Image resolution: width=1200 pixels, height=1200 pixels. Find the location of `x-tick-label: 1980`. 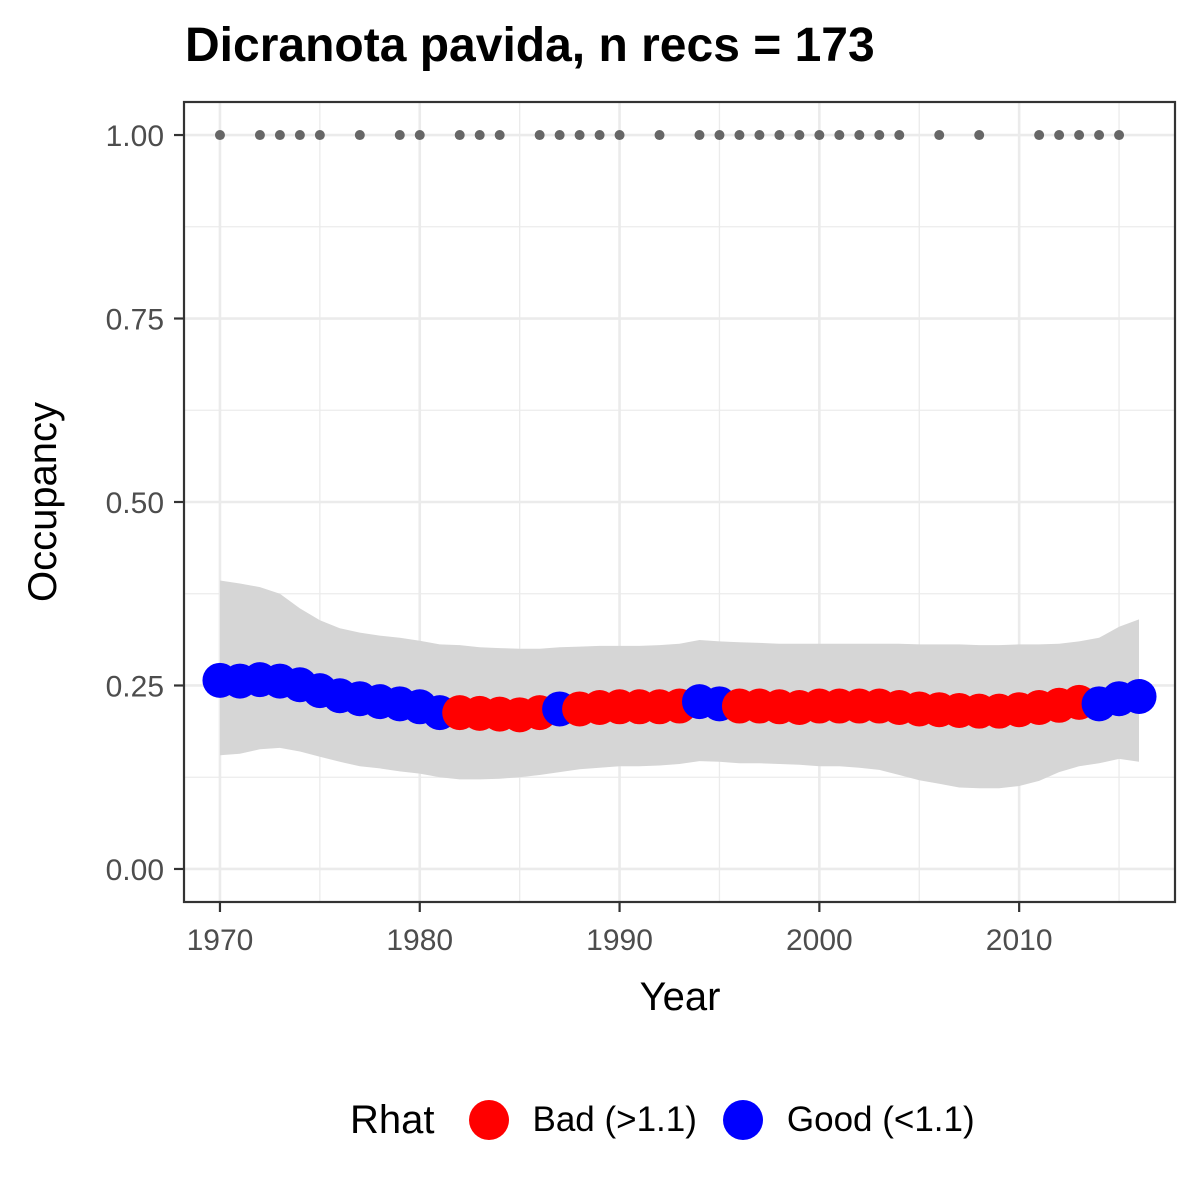

x-tick-label: 1980 is located at coordinates (419, 940).